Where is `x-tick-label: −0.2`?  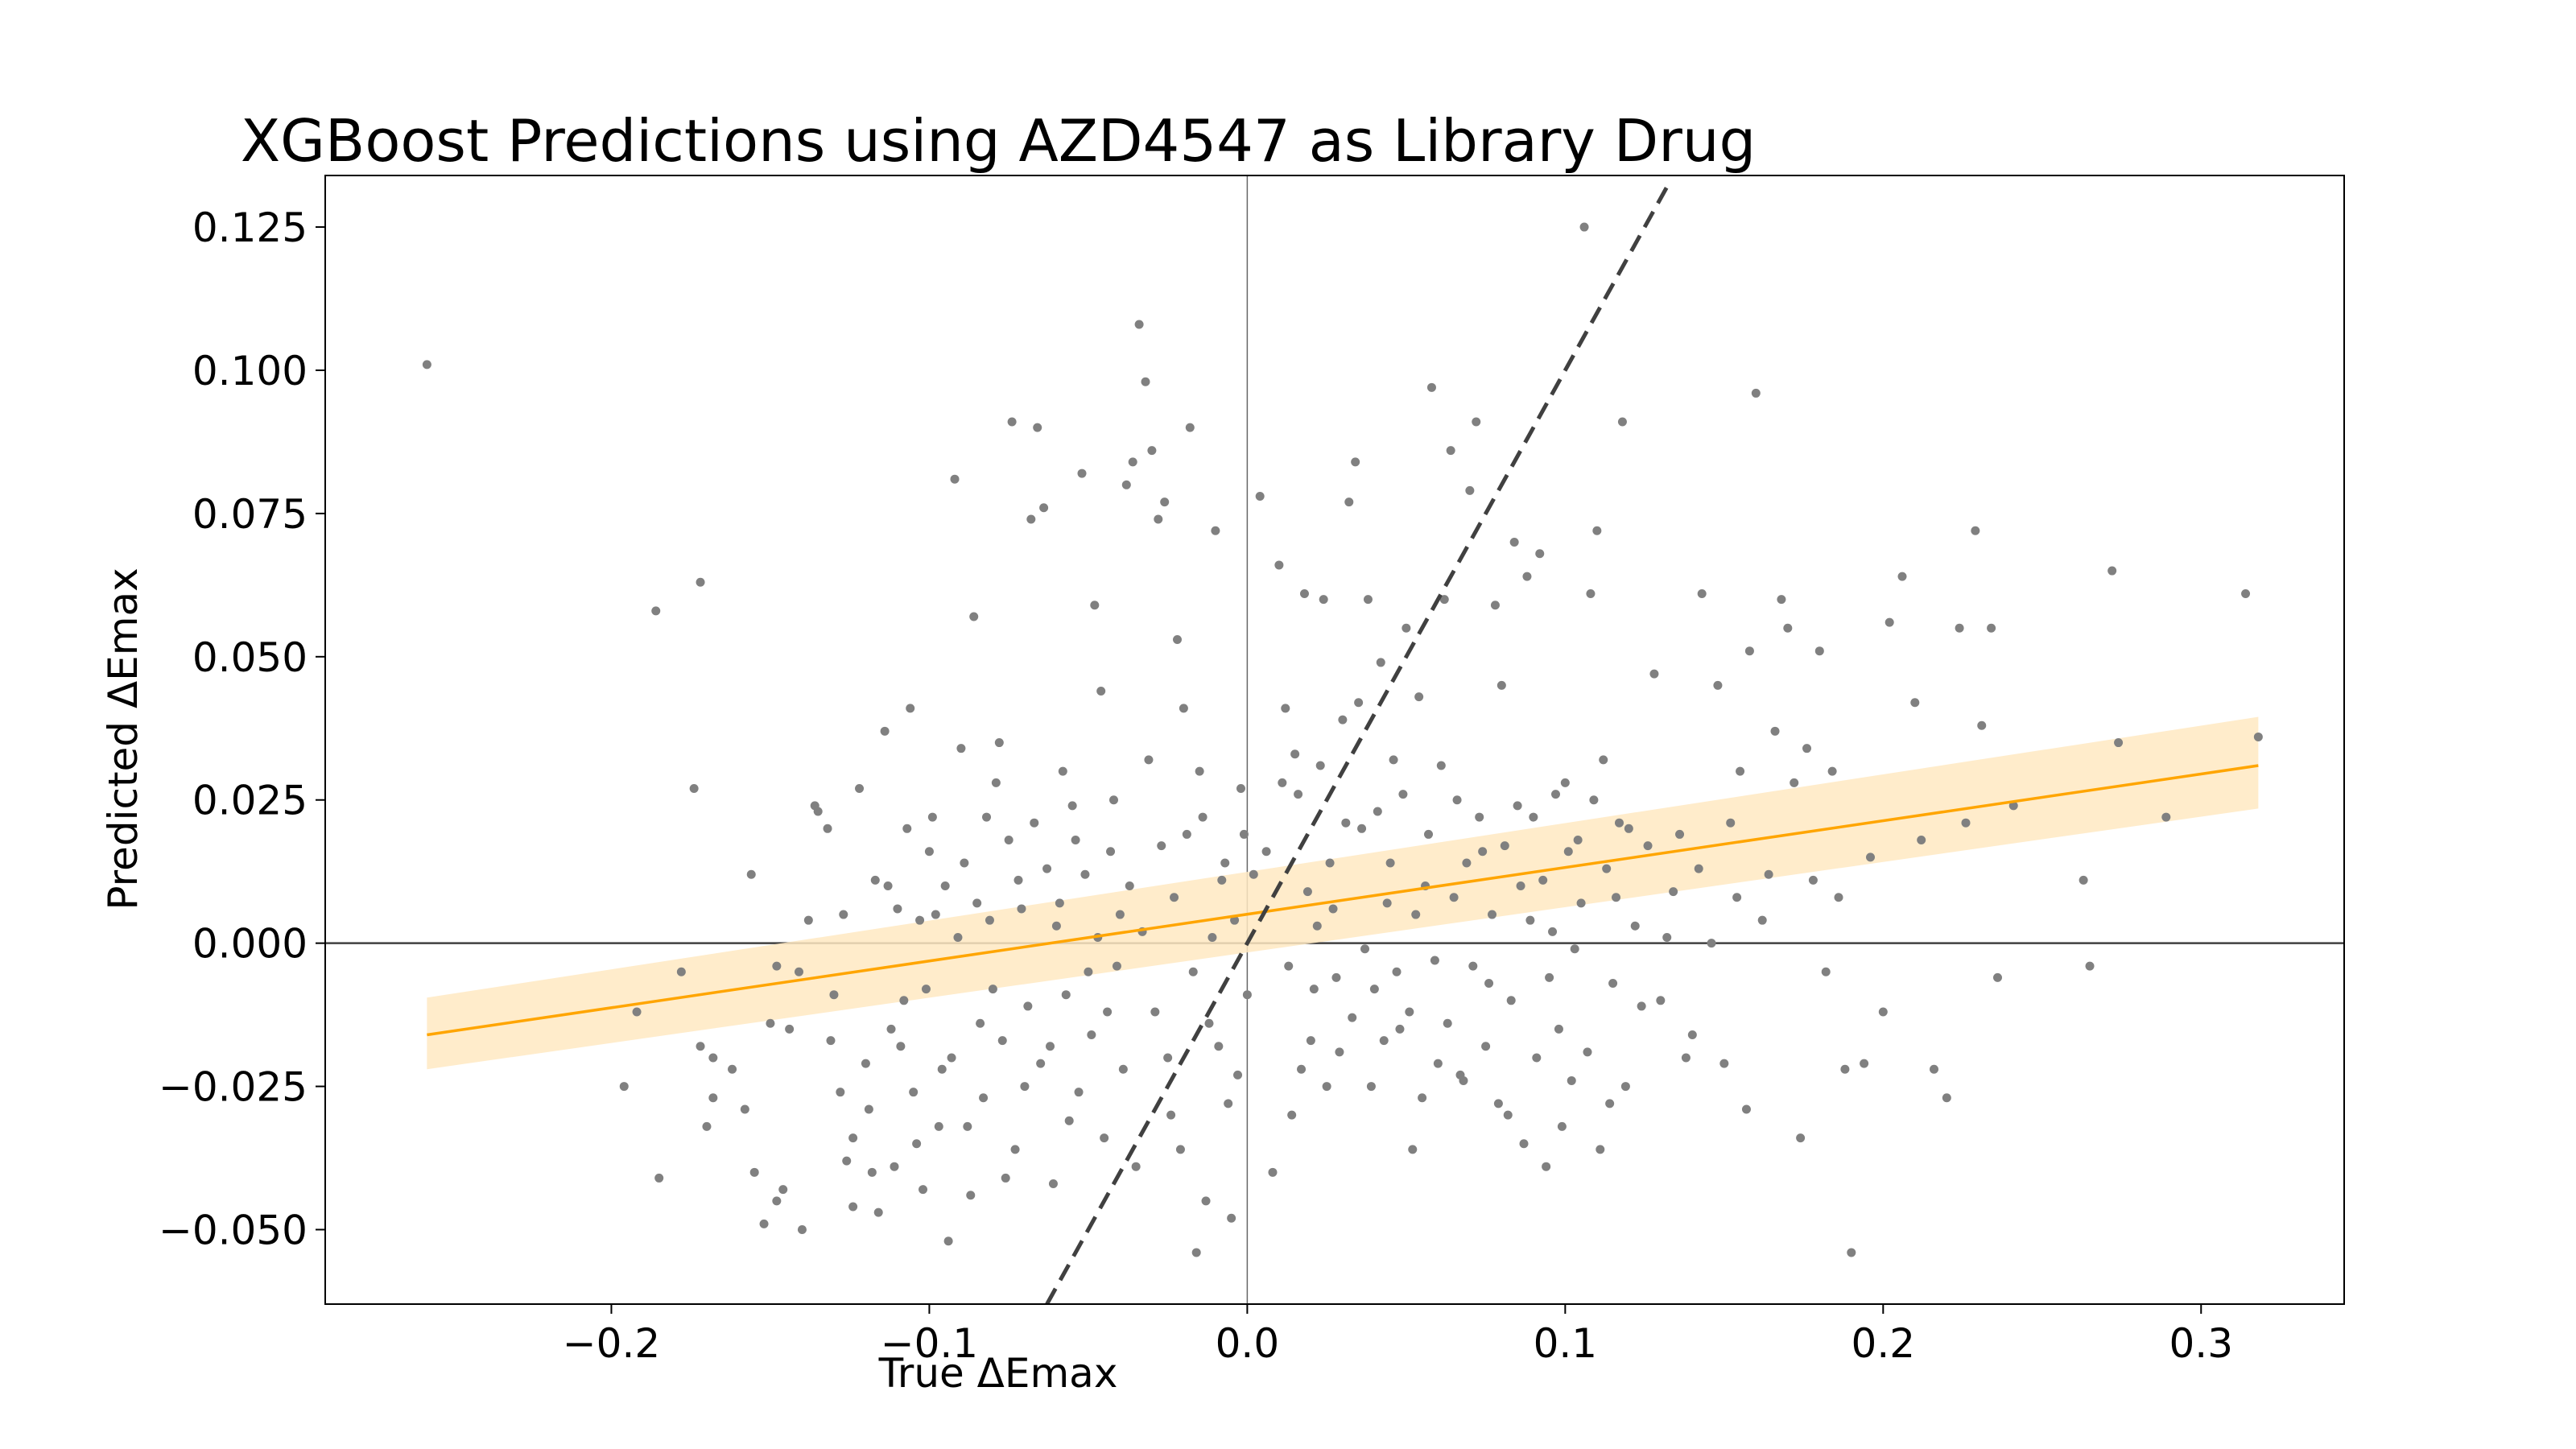 x-tick-label: −0.2 is located at coordinates (611, 1343).